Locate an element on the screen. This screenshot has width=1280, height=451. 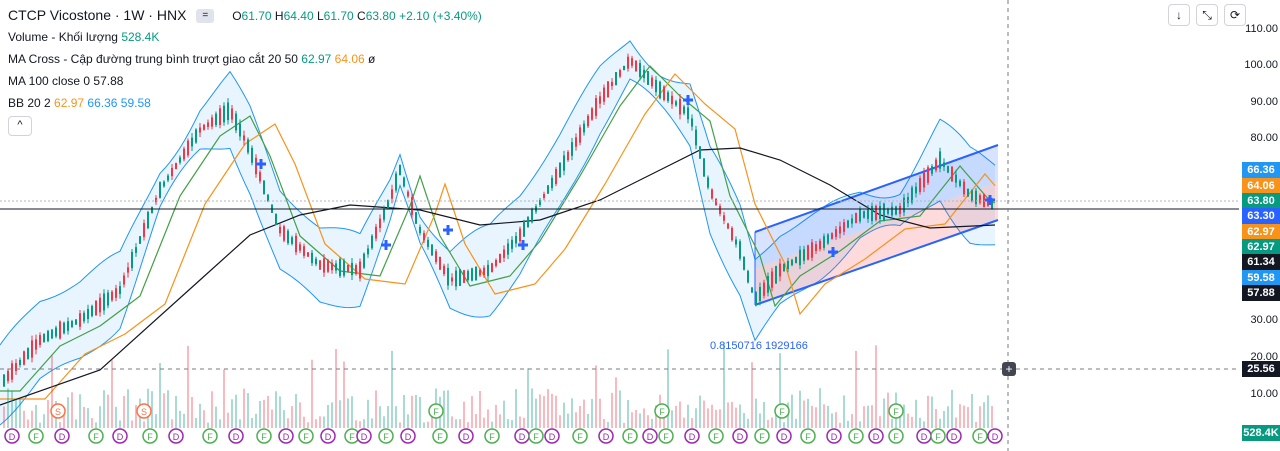
expand-icon: ⤡ is located at coordinates (1207, 15).